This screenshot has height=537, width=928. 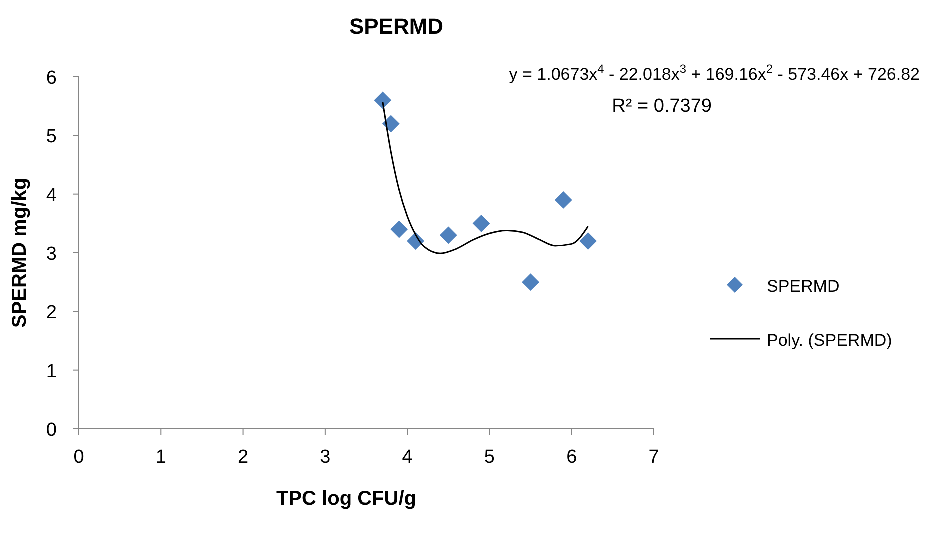 What do you see at coordinates (490, 457) in the screenshot?
I see `x-tick-label: 5` at bounding box center [490, 457].